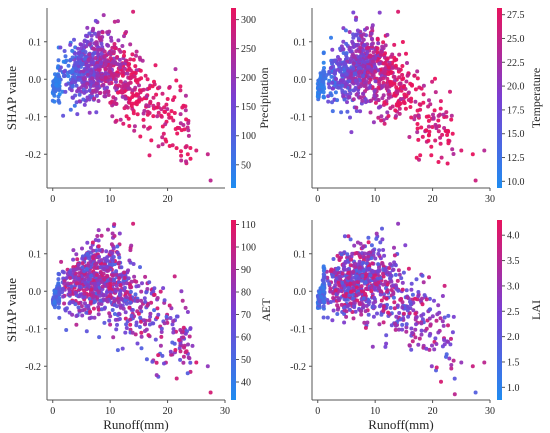 The image size is (550, 433). What do you see at coordinates (300, 254) in the screenshot?
I see `y-tick-label: 0.1` at bounding box center [300, 254].